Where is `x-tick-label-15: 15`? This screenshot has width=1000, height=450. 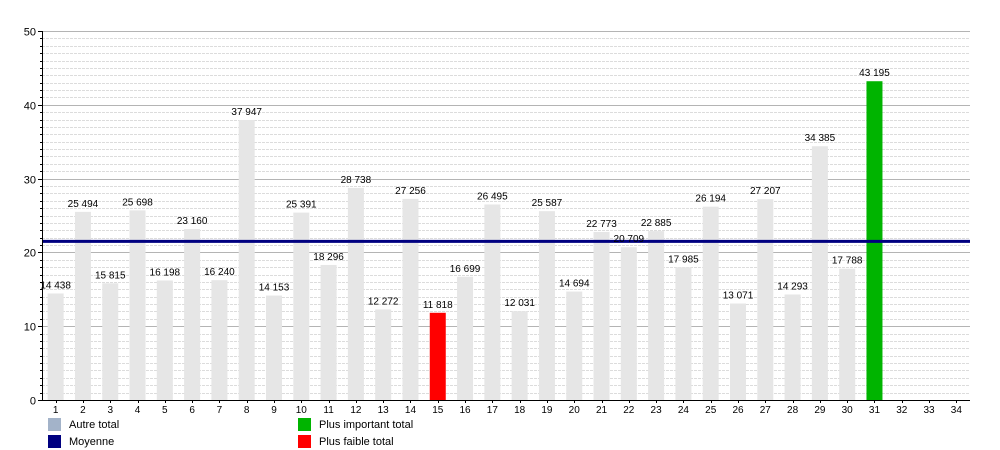 x-tick-label-15: 15 is located at coordinates (438, 410).